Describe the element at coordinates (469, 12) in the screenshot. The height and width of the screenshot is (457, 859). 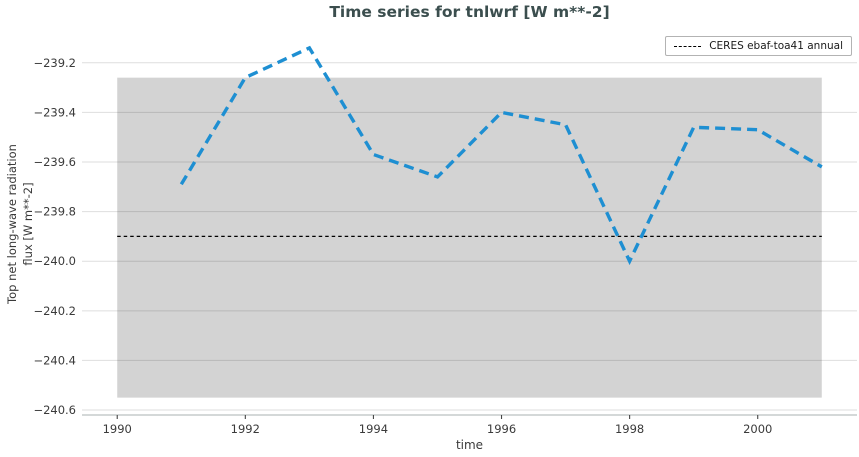
I see `page-title: Time series for tnlwrf [W m**-2]` at that location.